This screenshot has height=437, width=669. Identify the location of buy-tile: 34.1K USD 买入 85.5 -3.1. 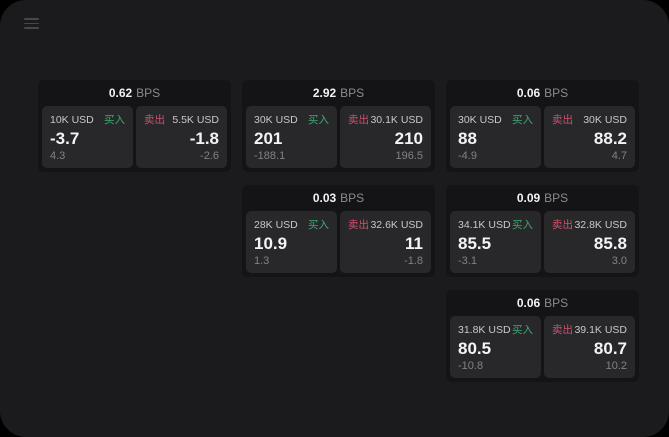
(495, 242).